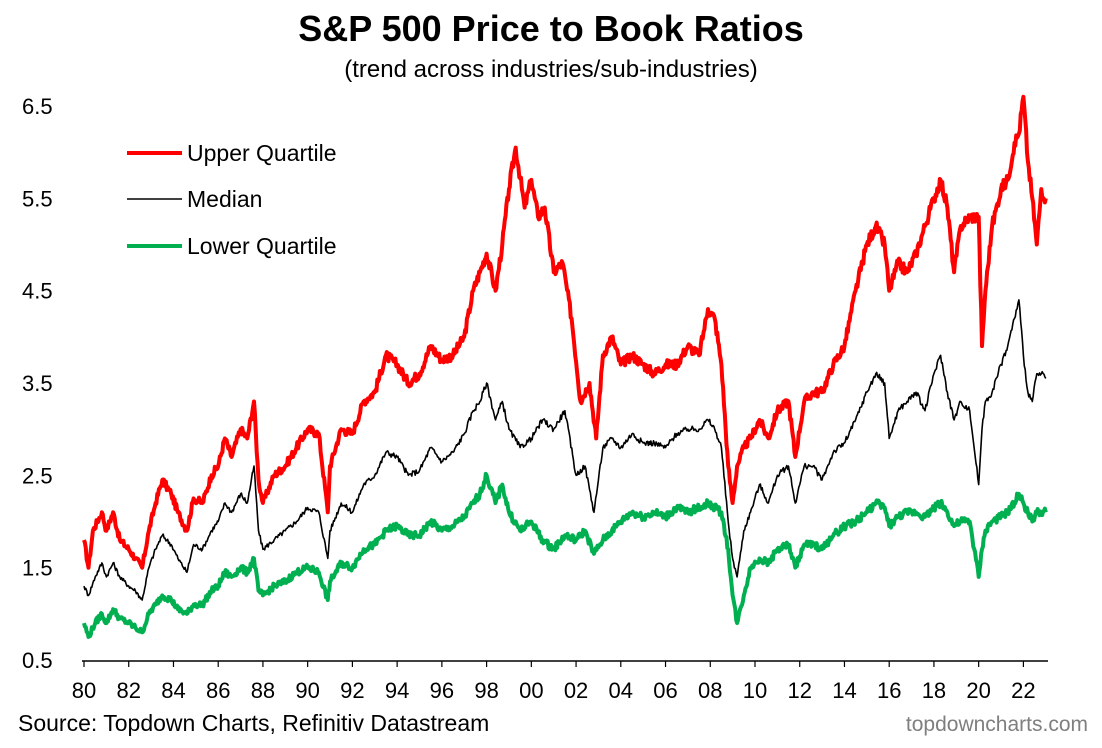  I want to click on y-tick-label: 6.5, so click(37, 106).